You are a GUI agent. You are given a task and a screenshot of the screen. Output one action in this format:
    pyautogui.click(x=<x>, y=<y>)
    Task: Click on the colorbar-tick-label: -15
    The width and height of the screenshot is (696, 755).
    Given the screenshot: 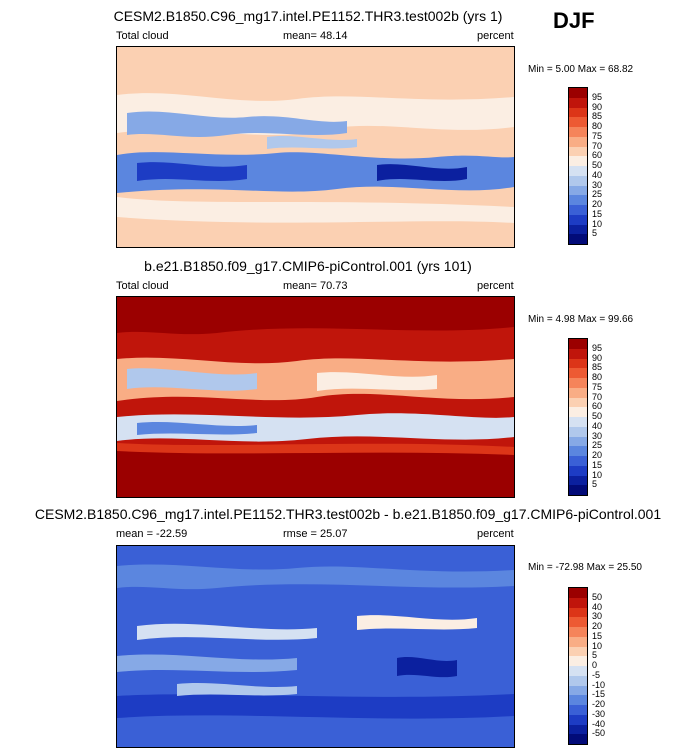 What is the action you would take?
    pyautogui.click(x=599, y=694)
    